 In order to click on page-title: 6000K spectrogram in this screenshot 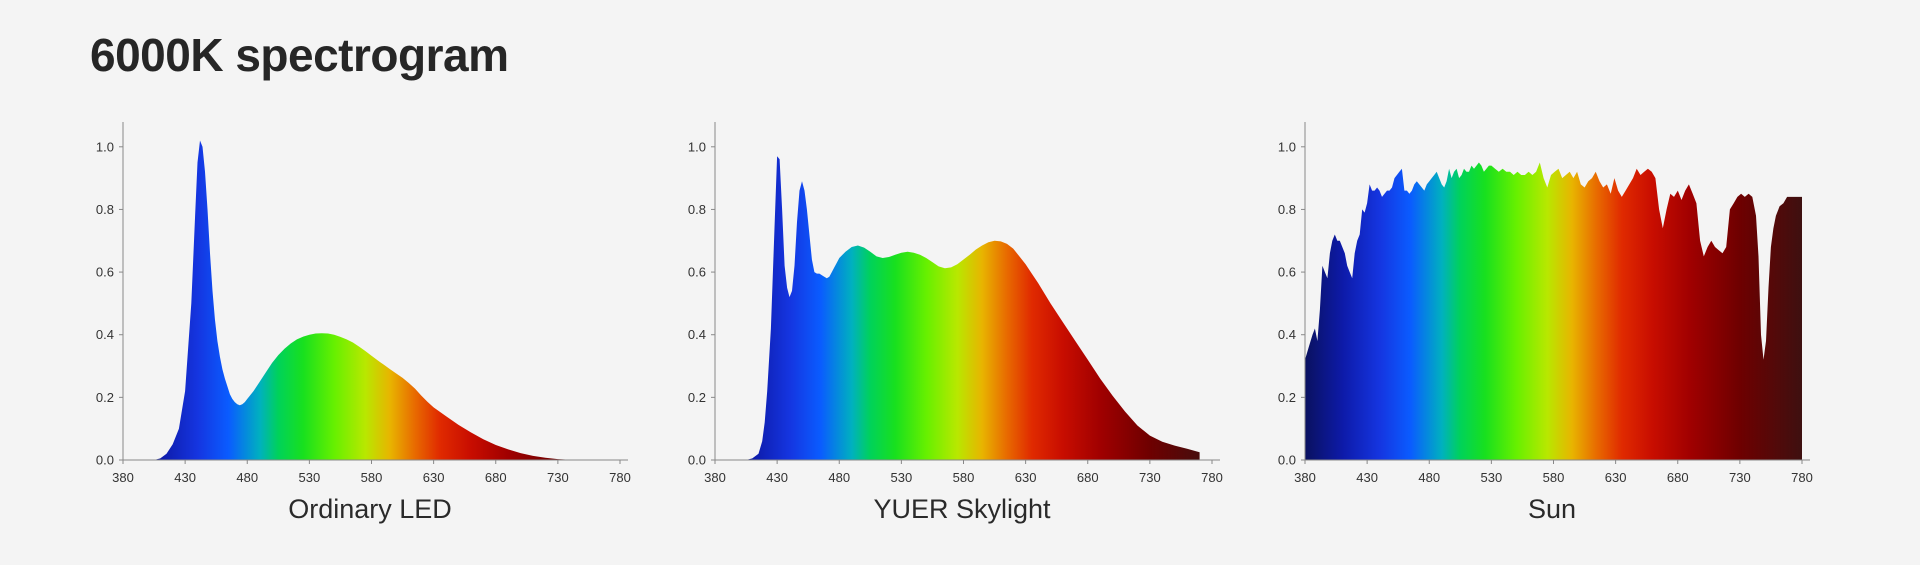, I will do `click(299, 55)`.